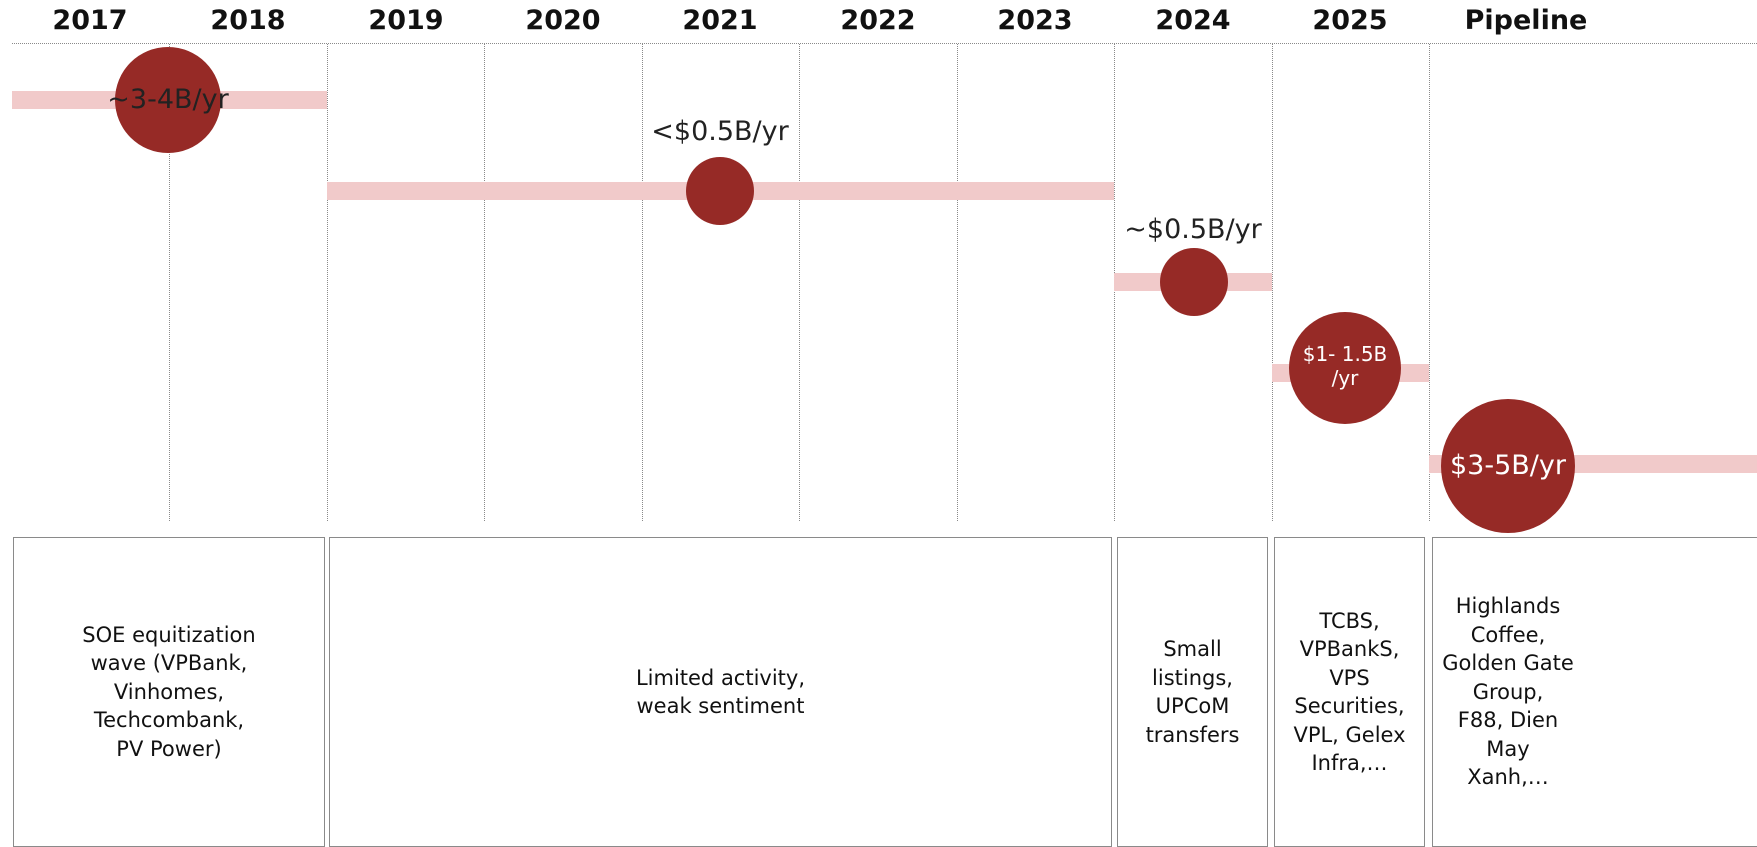 The height and width of the screenshot is (847, 1757). Describe the element at coordinates (1194, 282) in the screenshot. I see `period-bubble-2024` at that location.